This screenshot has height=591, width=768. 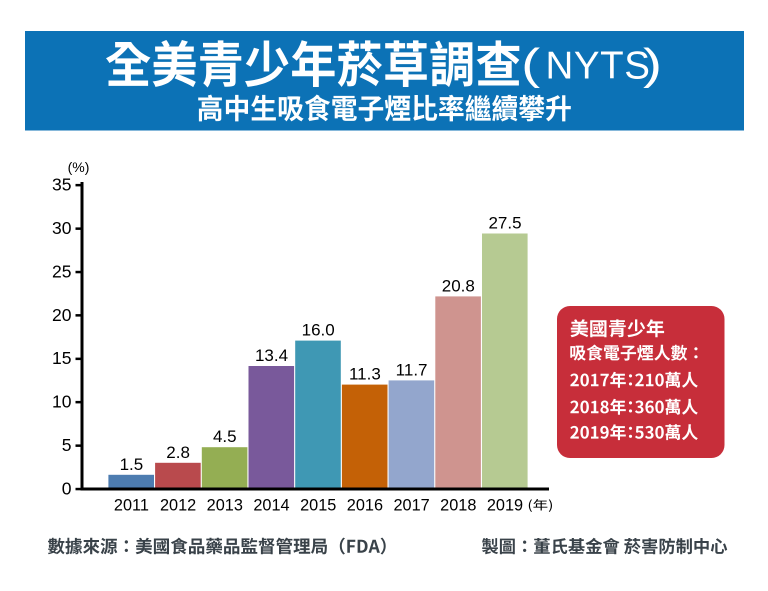 What do you see at coordinates (67, 445) in the screenshot?
I see `svg-text: 5` at bounding box center [67, 445].